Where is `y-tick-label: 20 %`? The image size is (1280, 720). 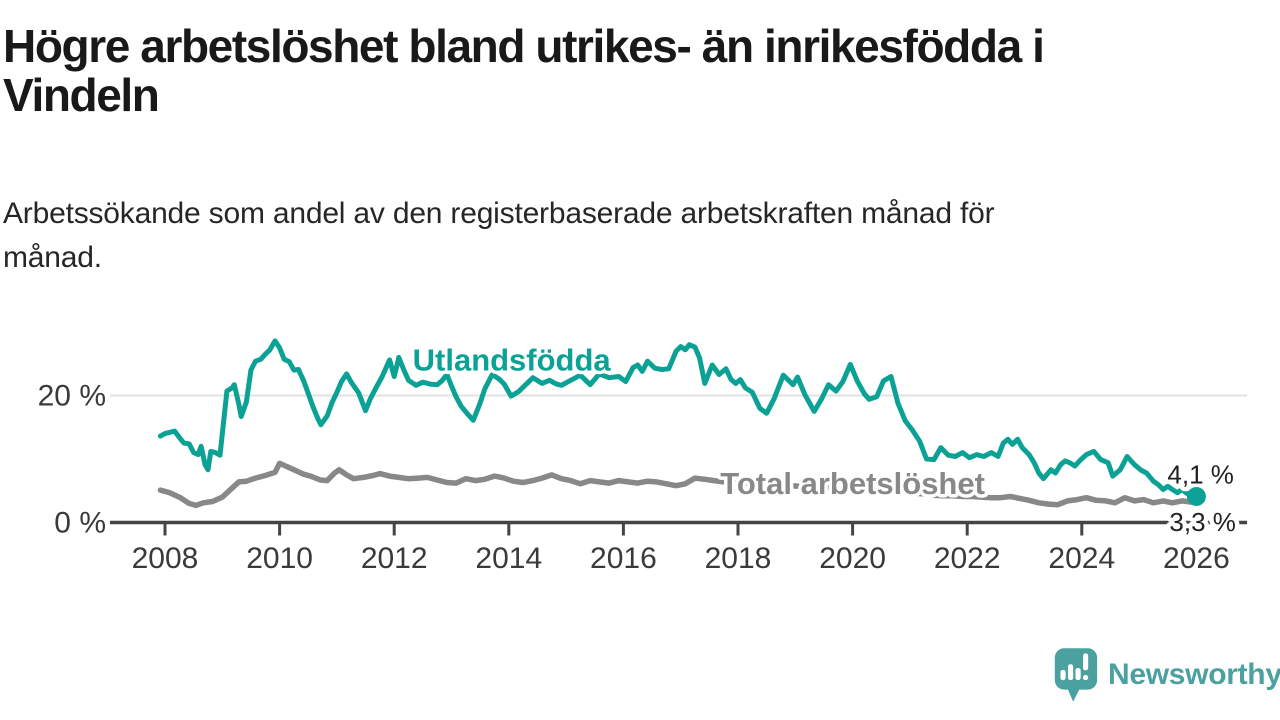 y-tick-label: 20 % is located at coordinates (72, 396).